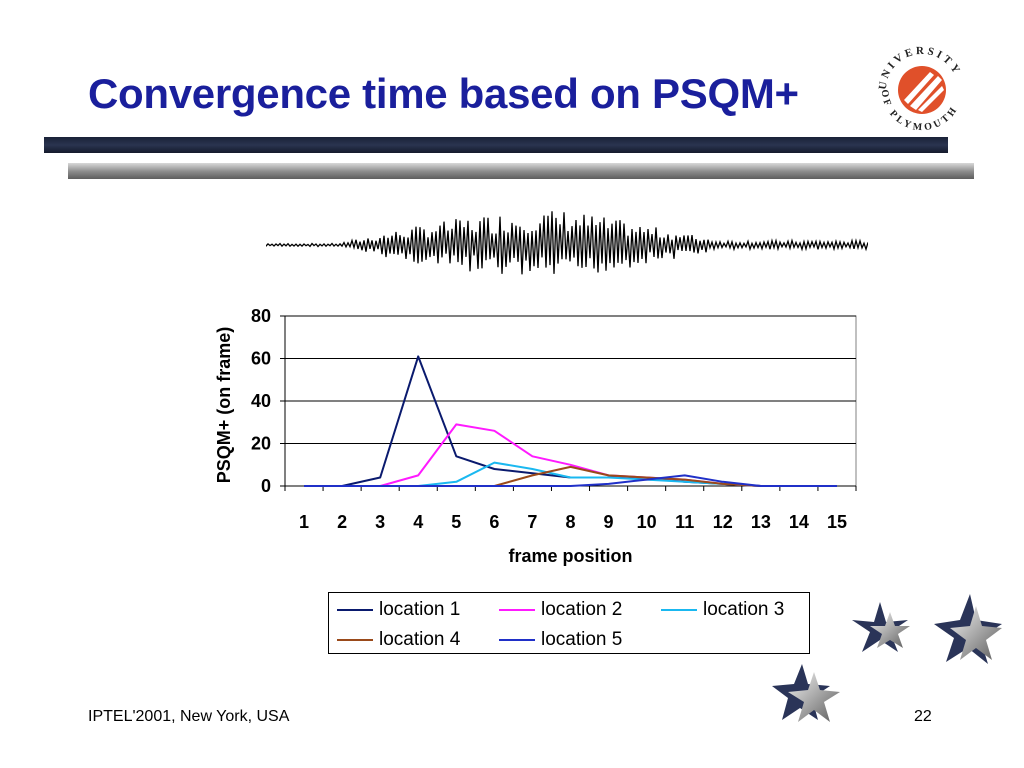  What do you see at coordinates (494, 522) in the screenshot?
I see `x-tick-label: 6` at bounding box center [494, 522].